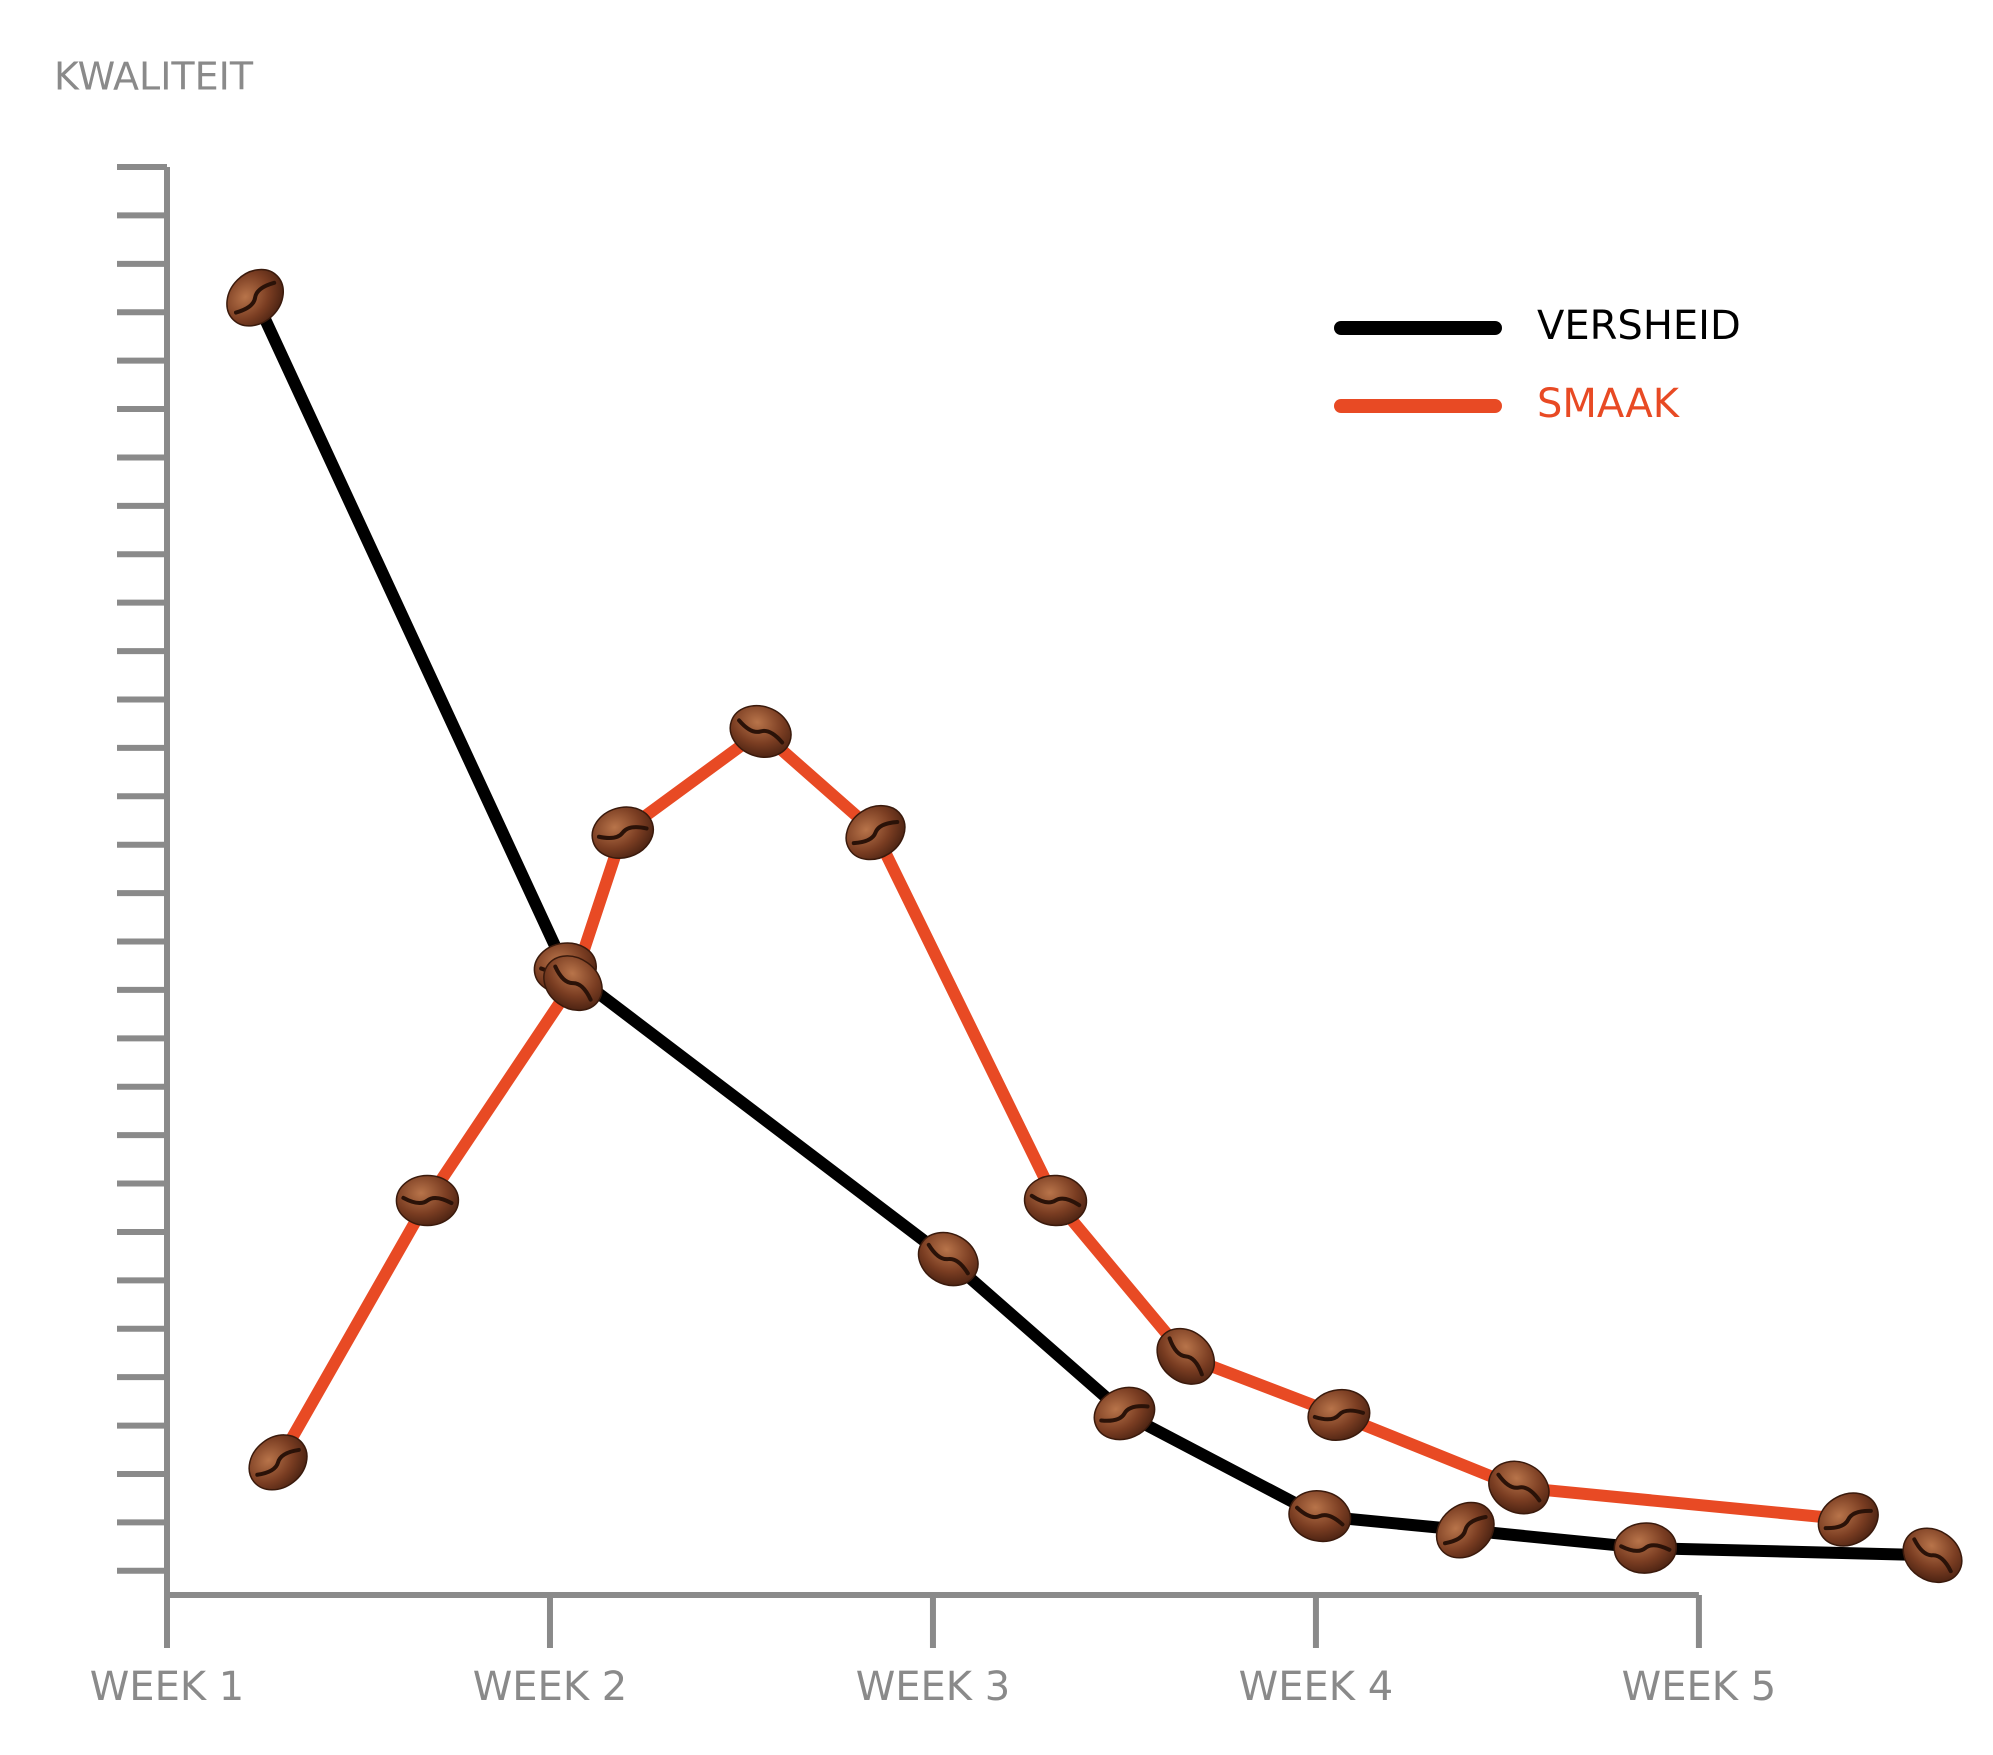 This screenshot has height=1755, width=1993. I want to click on x-tick-label: WEEK 1, so click(167, 1687).